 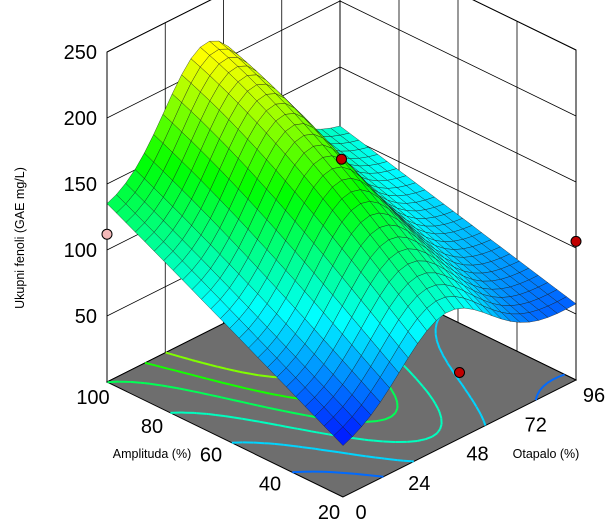 What do you see at coordinates (360, 513) in the screenshot?
I see `y-tick-label: 0` at bounding box center [360, 513].